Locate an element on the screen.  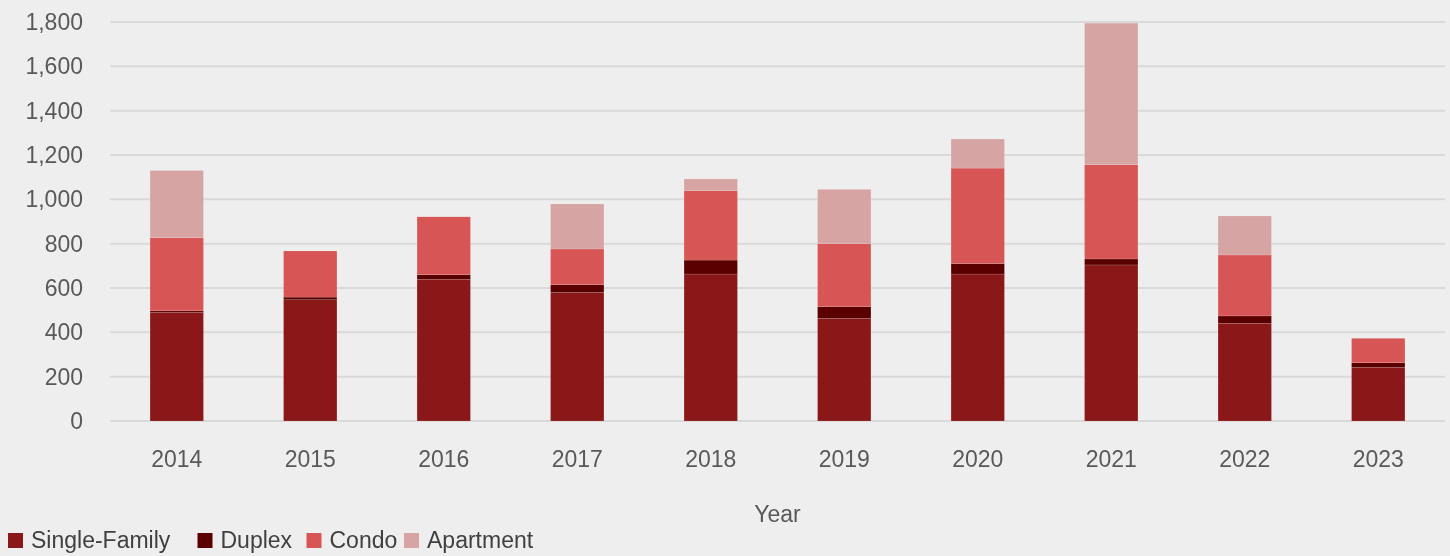
y-tick-label: 1,000 is located at coordinates (54, 199).